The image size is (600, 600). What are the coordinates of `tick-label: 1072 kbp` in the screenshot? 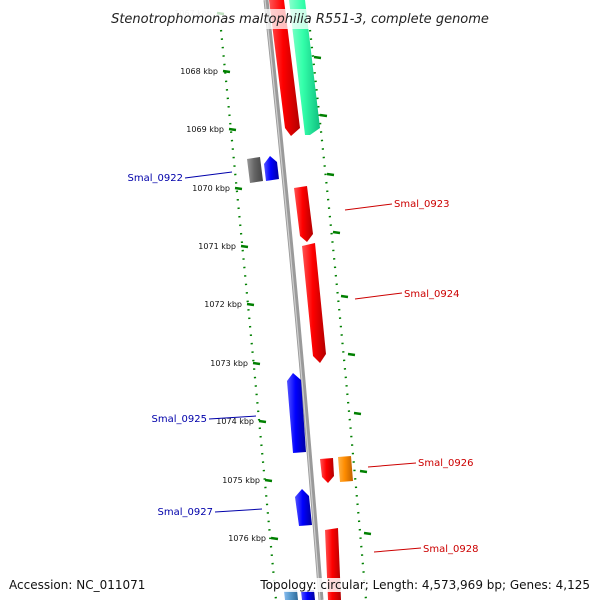 It's located at (223, 304).